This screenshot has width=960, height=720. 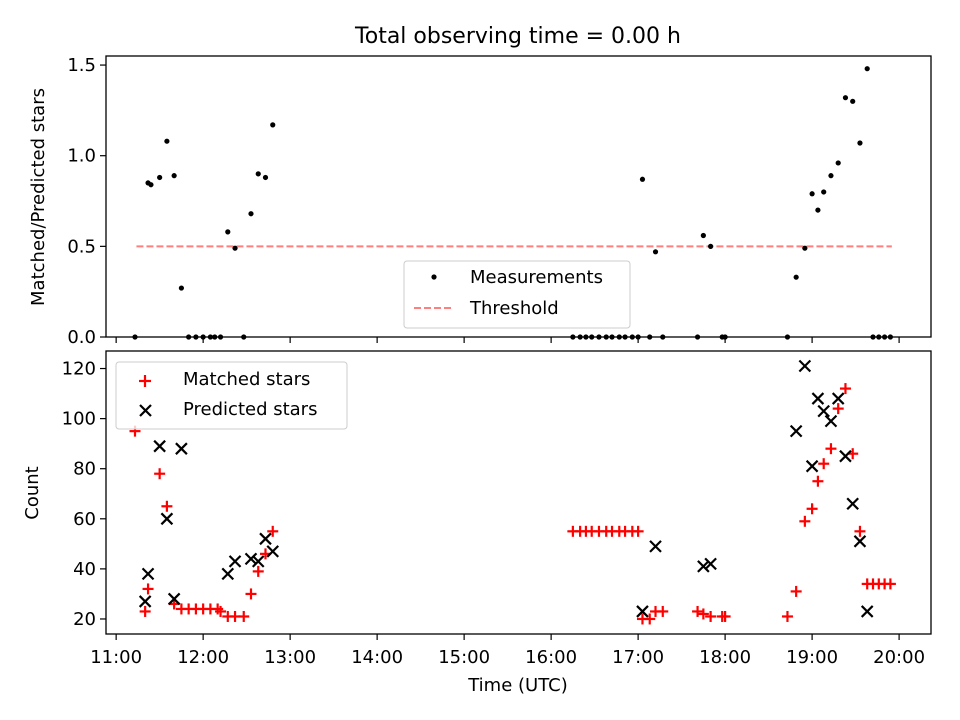 I want to click on bottom-x-axis-label: Time (UTC), so click(x=517, y=685).